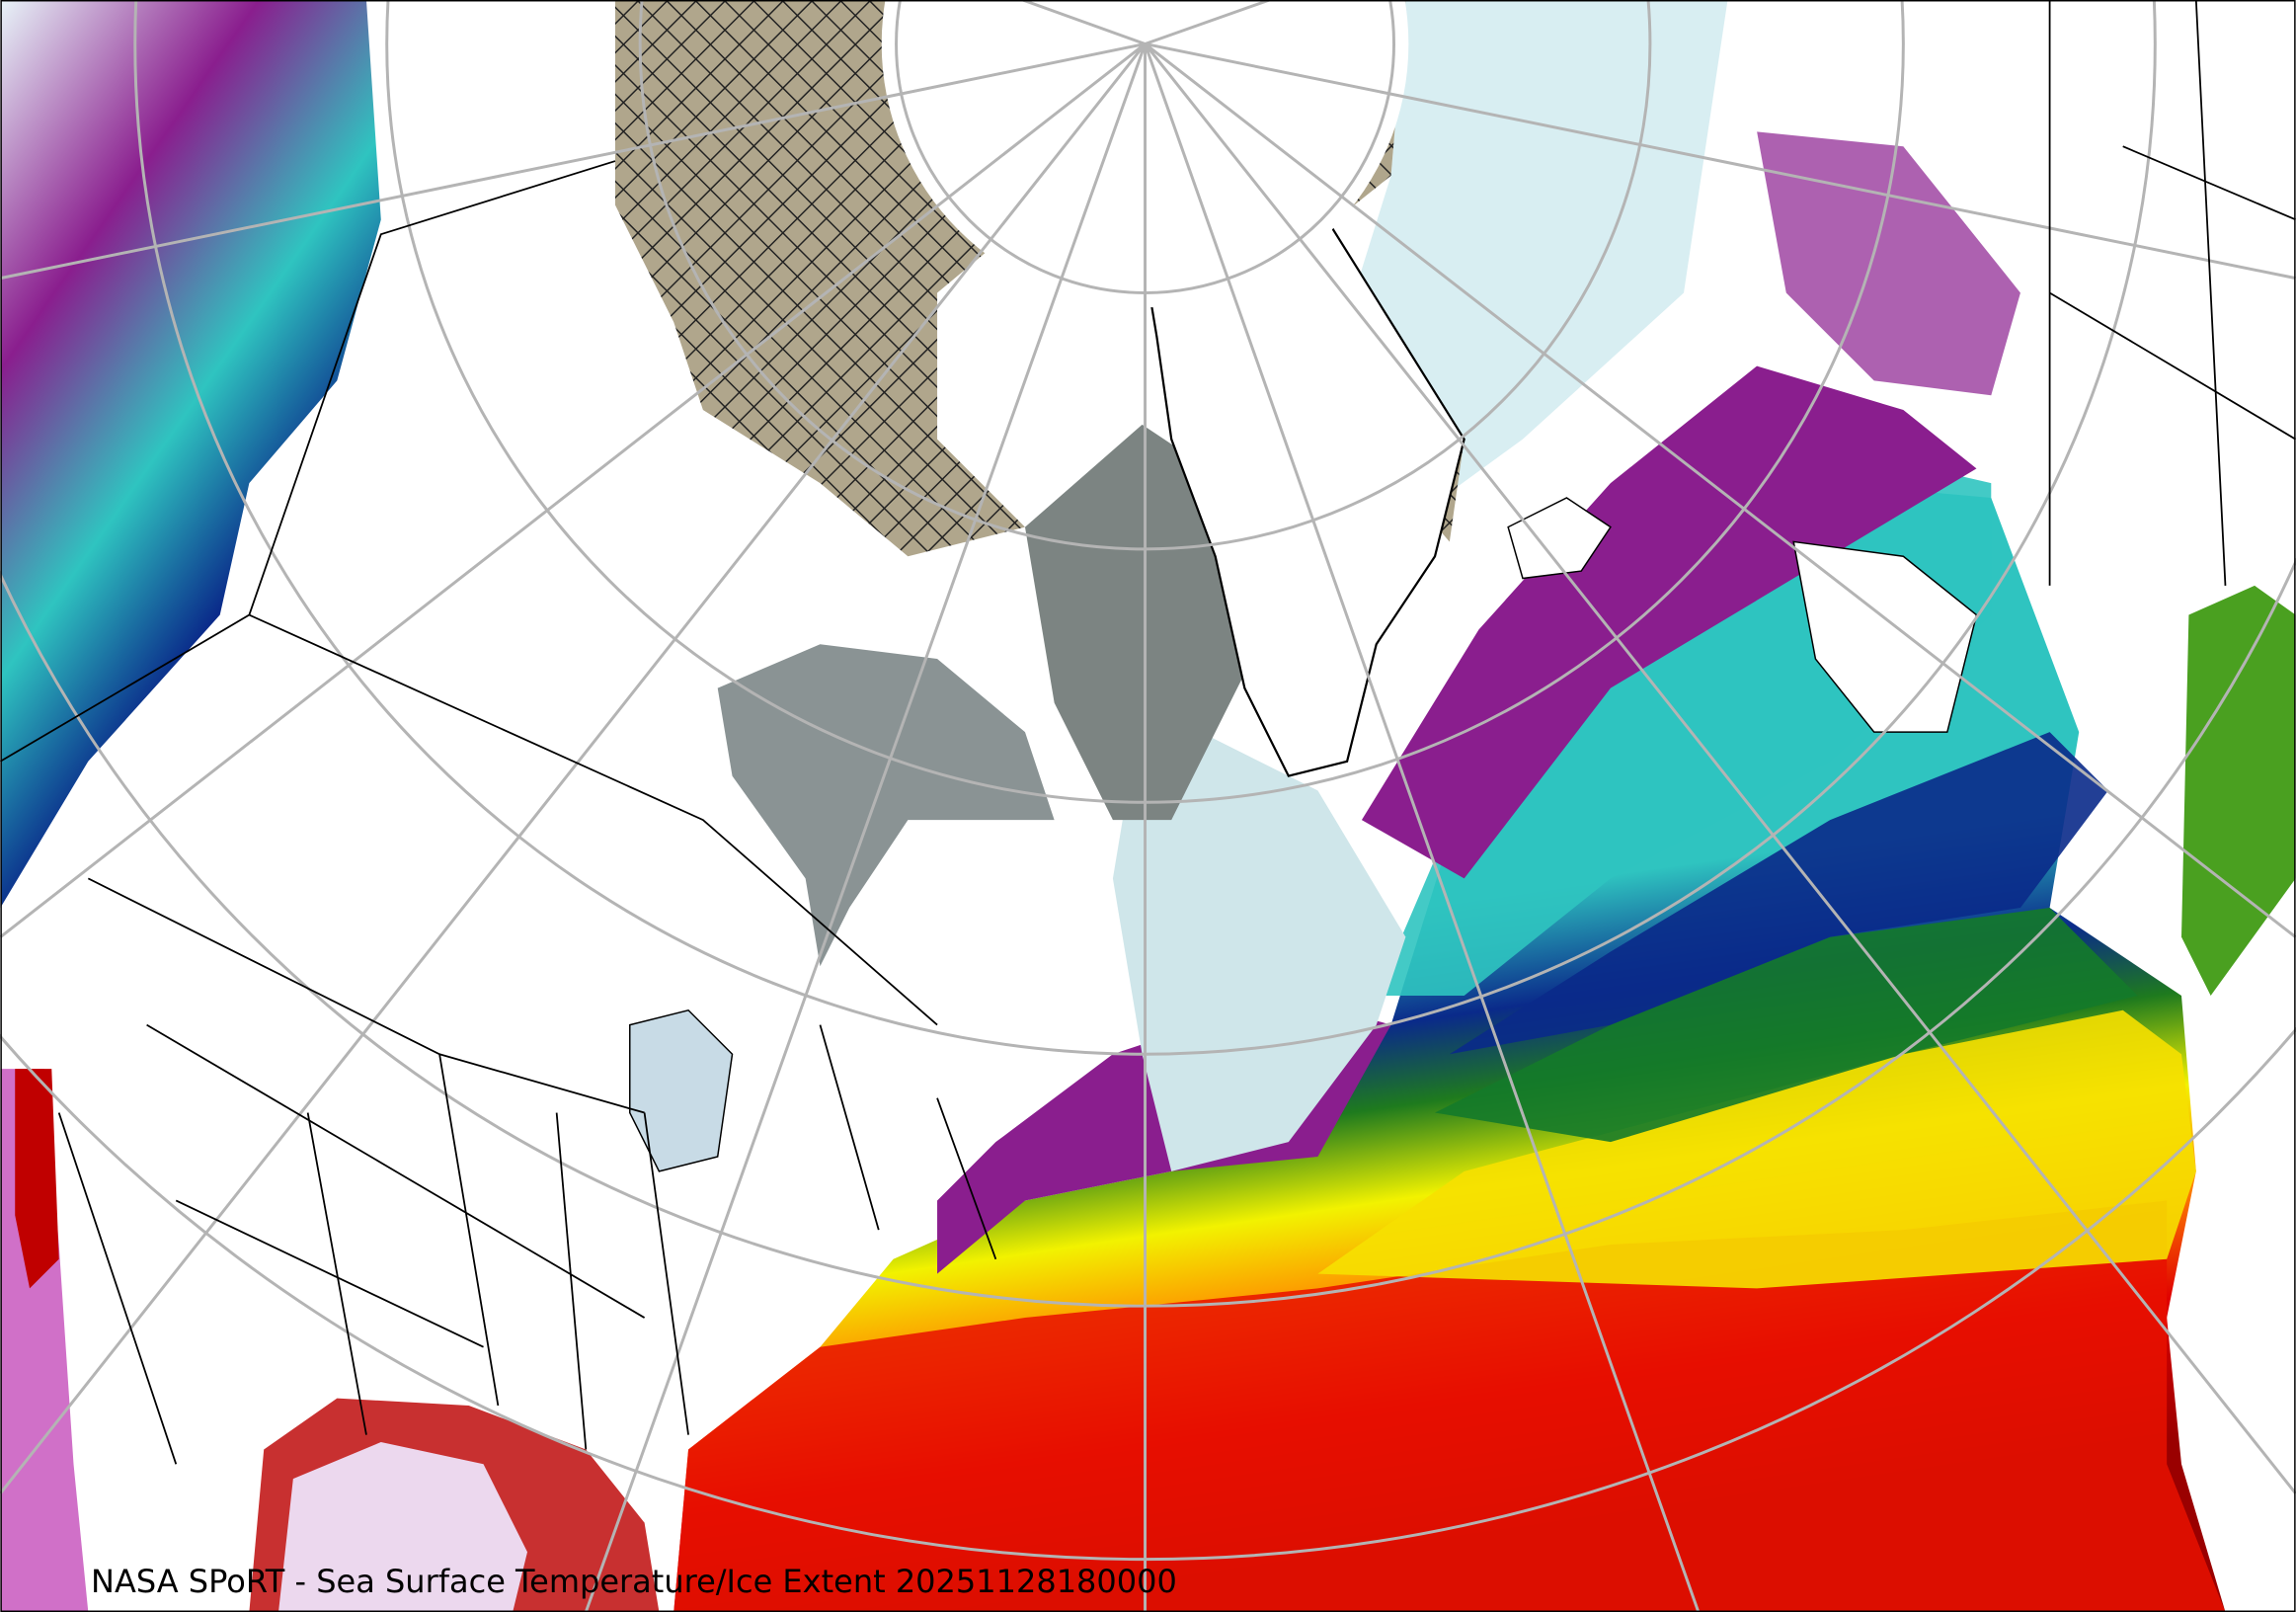  Describe the element at coordinates (1135, 622) in the screenshot. I see `baffin-bay` at that location.